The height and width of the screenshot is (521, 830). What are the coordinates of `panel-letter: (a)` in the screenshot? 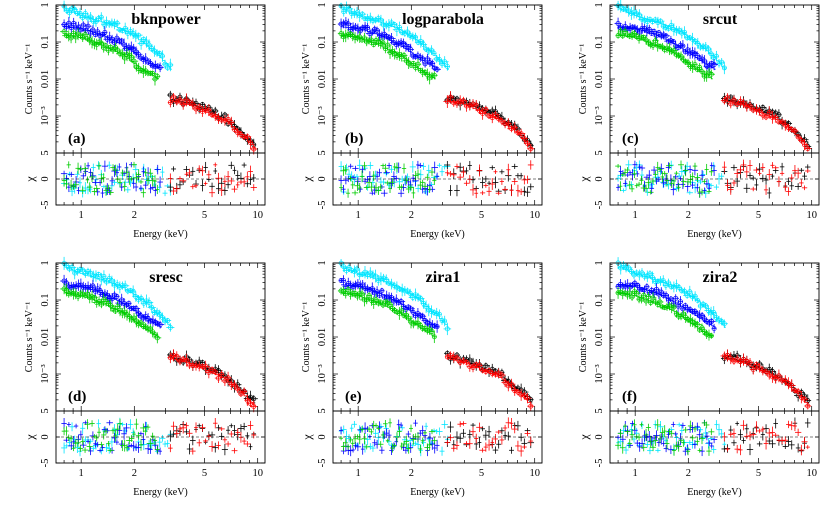 It's located at (77, 139).